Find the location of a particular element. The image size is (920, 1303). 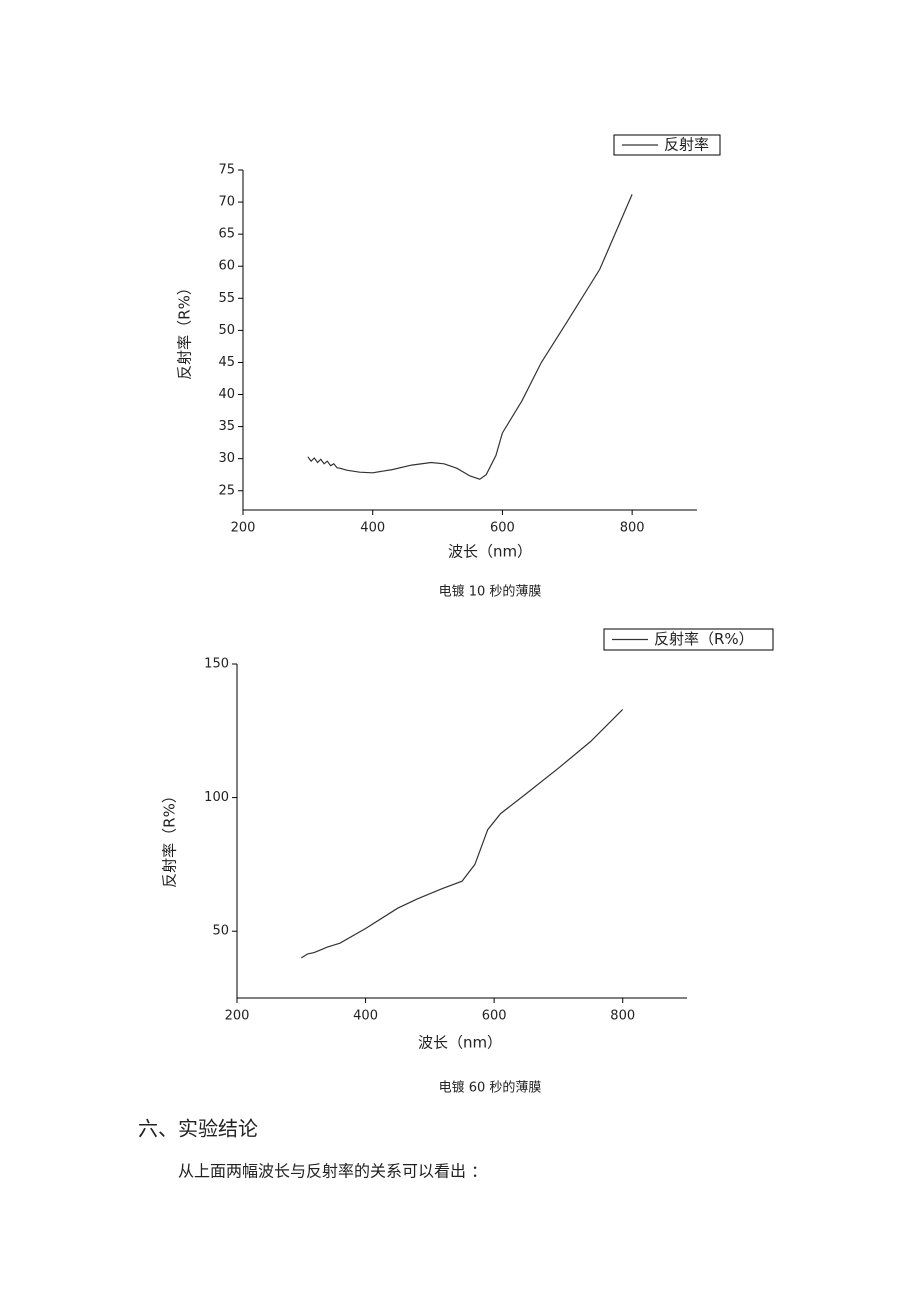

y-tick-label: 150 is located at coordinates (216, 664).